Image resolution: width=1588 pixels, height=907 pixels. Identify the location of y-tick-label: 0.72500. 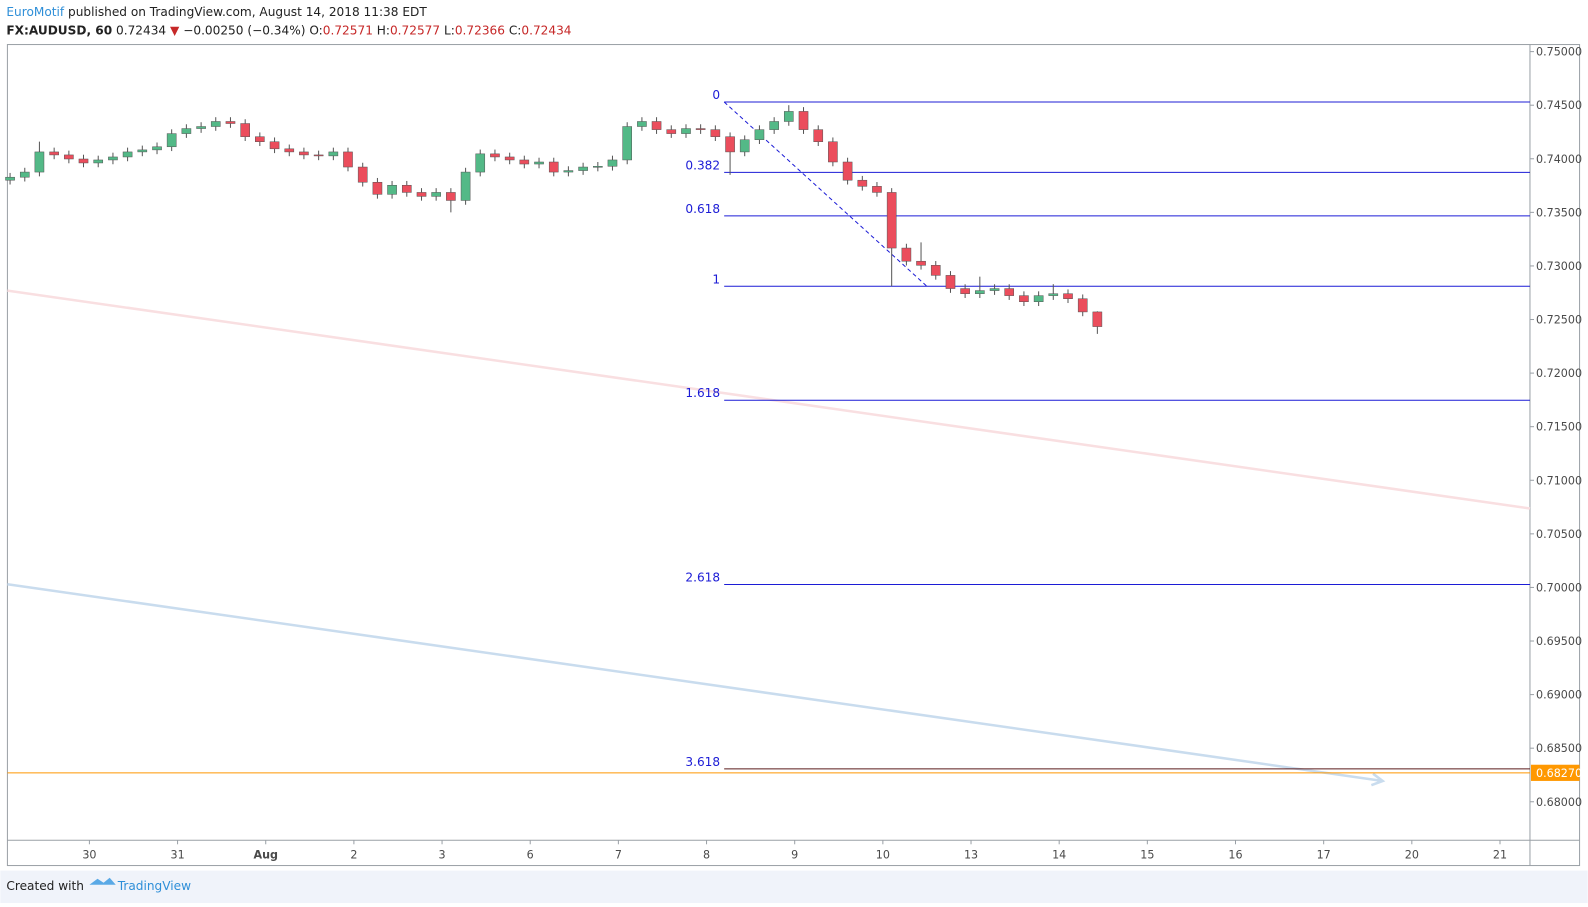
(1559, 320).